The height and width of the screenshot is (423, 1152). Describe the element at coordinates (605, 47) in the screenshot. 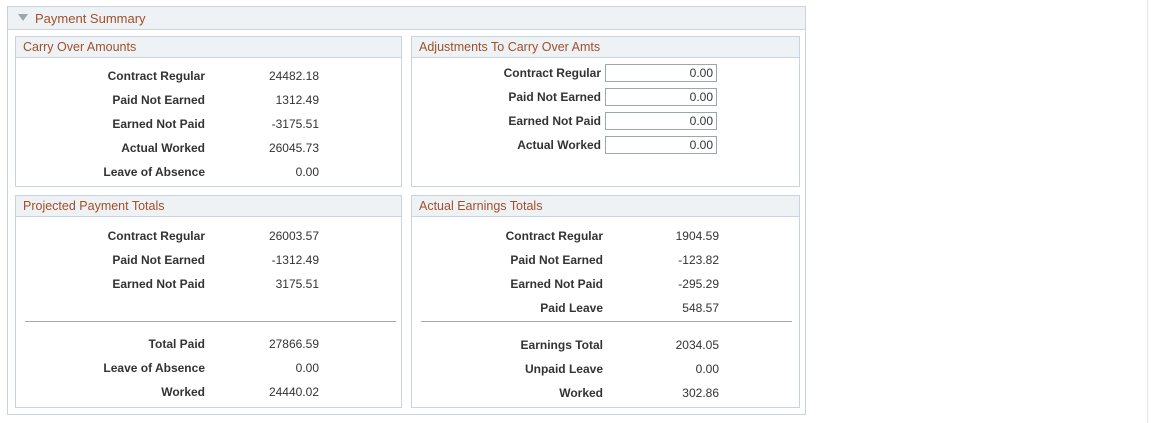

I see `adjustments-title: Adjustments To Carry Over Amts` at that location.